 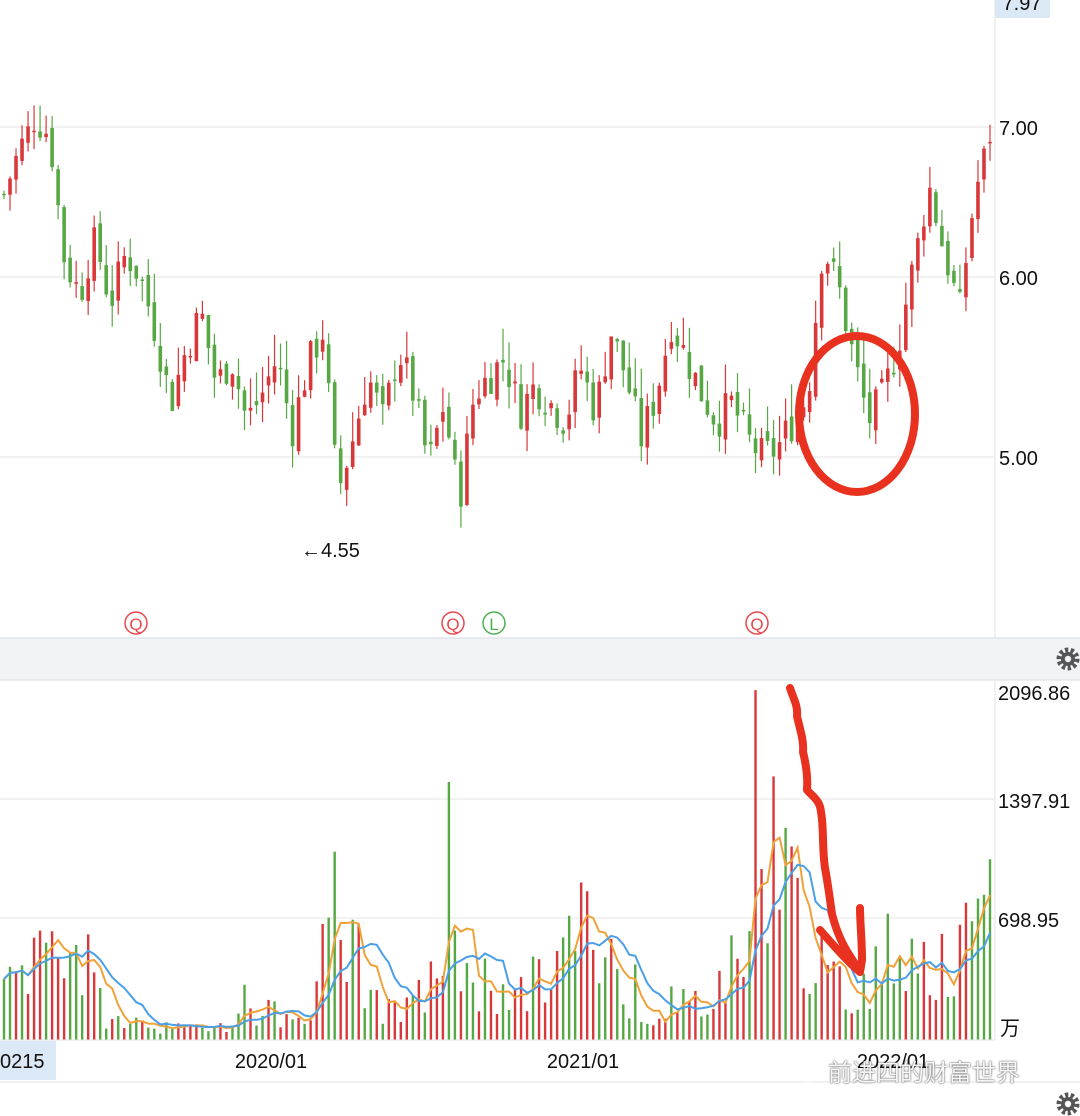 I want to click on watermark-text: 前进四的财富世界, so click(x=924, y=1072).